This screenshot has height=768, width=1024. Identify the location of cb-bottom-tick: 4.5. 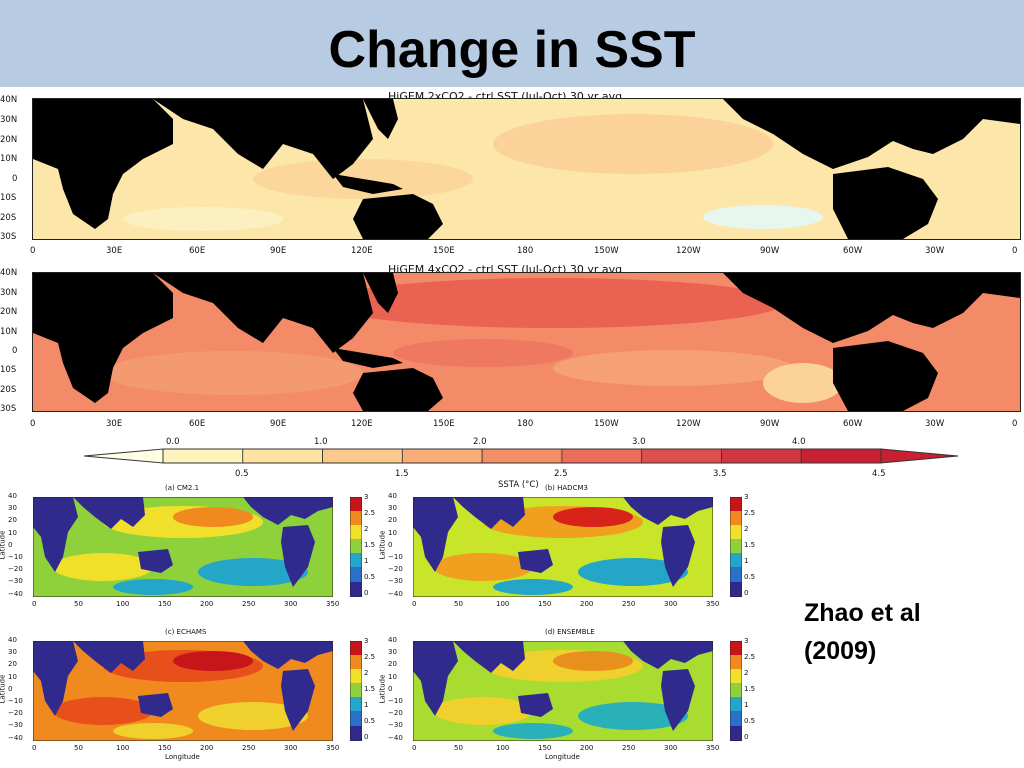
(879, 474).